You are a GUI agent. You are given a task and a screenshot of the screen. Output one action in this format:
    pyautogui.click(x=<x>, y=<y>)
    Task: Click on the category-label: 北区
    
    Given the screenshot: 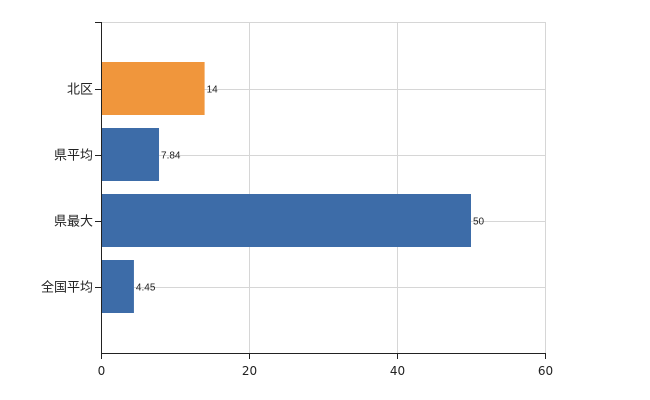 What is the action you would take?
    pyautogui.click(x=80, y=90)
    